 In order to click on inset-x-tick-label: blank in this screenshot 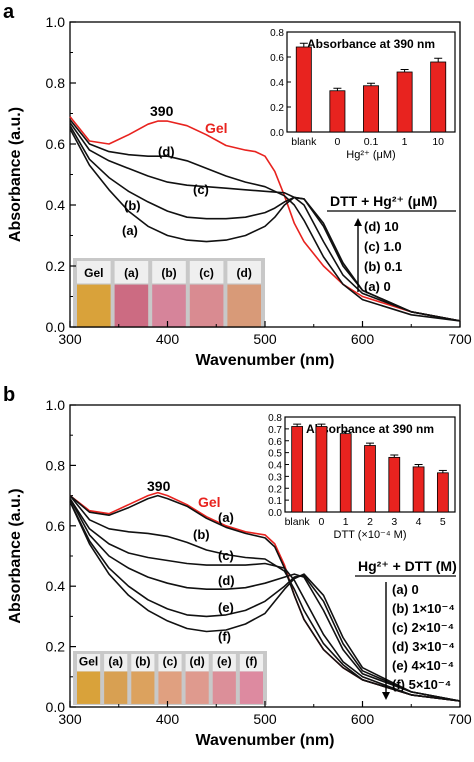, I will do `click(304, 142)`.